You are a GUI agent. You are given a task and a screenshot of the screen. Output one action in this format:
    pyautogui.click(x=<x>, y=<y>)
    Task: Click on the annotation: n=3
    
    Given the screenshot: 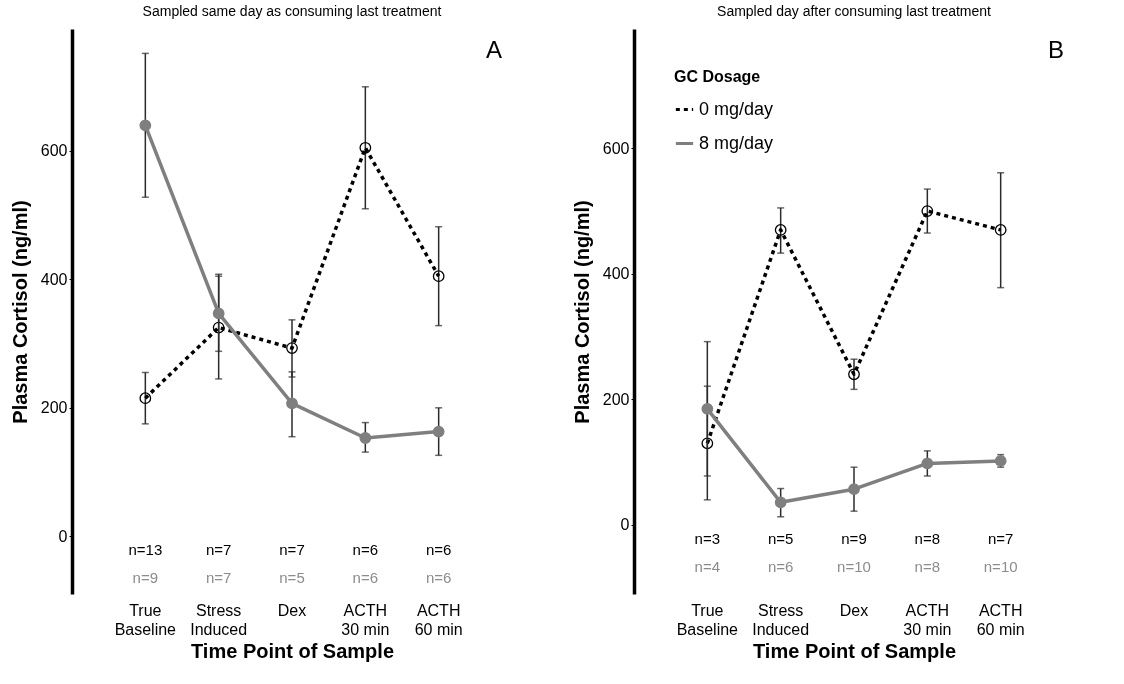 What is the action you would take?
    pyautogui.click(x=707, y=538)
    